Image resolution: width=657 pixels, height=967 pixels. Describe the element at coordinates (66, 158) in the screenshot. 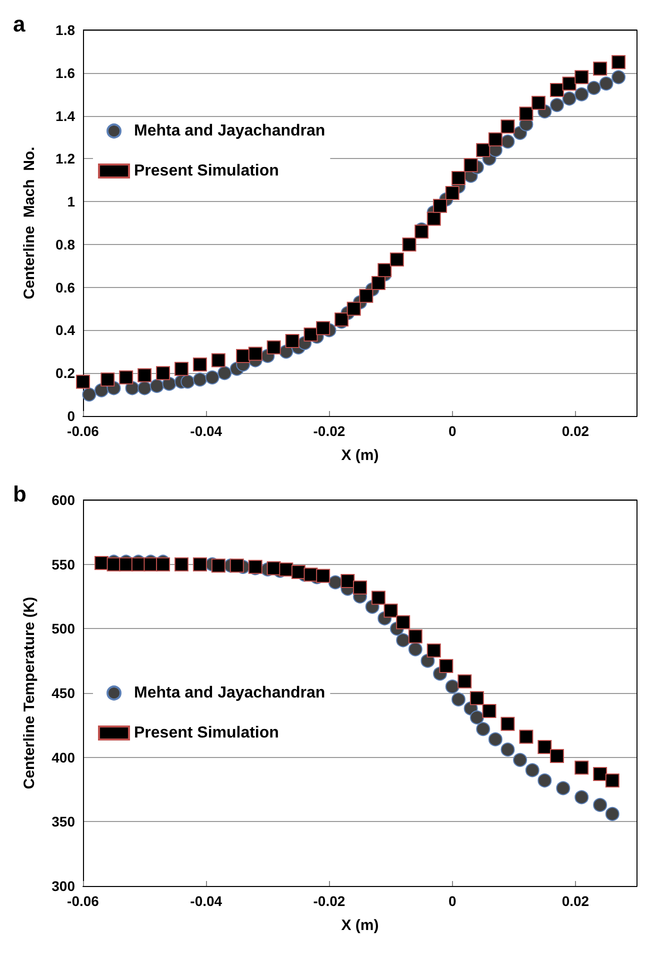

I see `y-tick-label: 1.2` at that location.